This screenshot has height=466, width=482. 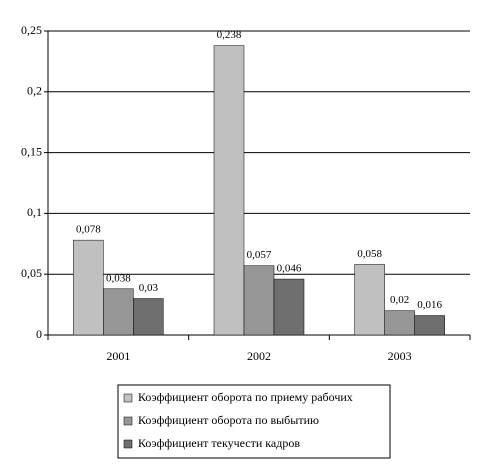 What do you see at coordinates (34, 91) in the screenshot?
I see `y-tick-label: 0,2` at bounding box center [34, 91].